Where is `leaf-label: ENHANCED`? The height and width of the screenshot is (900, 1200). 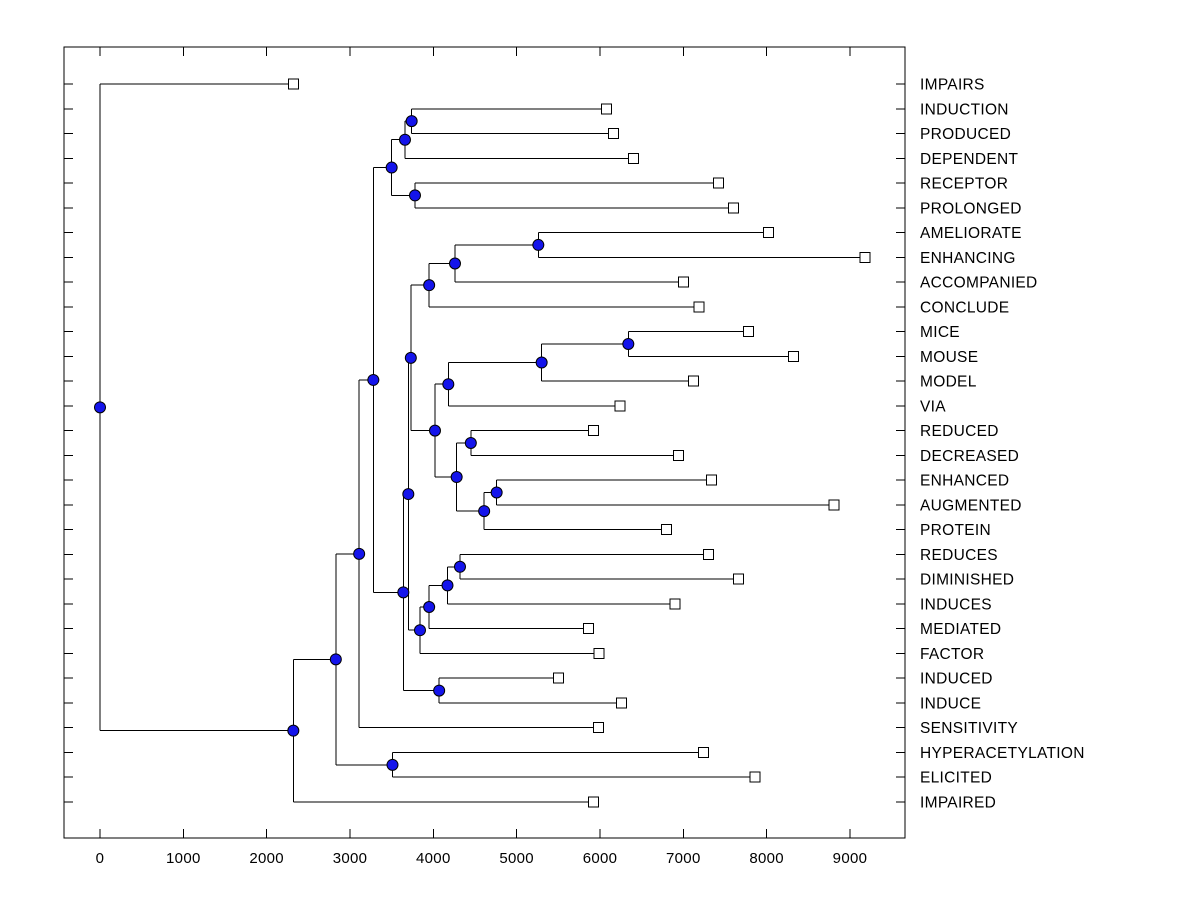
leaf-label: ENHANCED is located at coordinates (964, 481).